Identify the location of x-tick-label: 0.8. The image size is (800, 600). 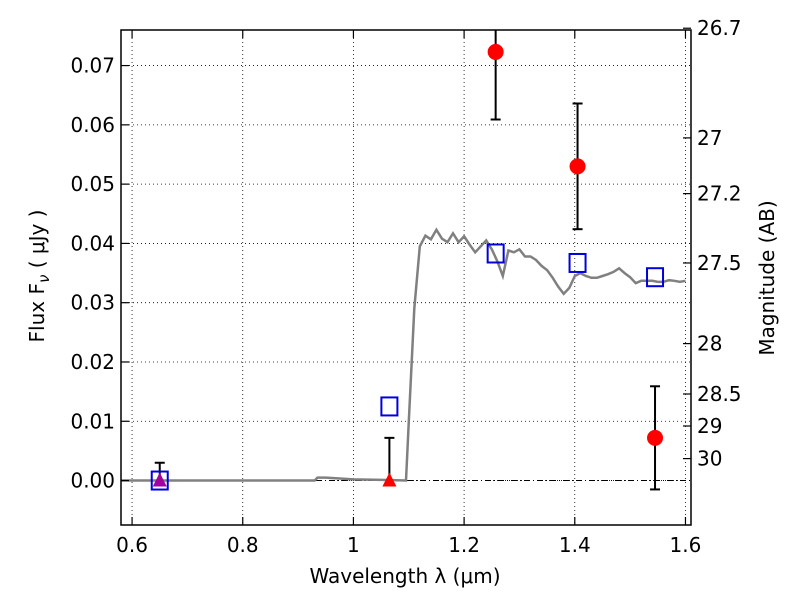
(243, 545).